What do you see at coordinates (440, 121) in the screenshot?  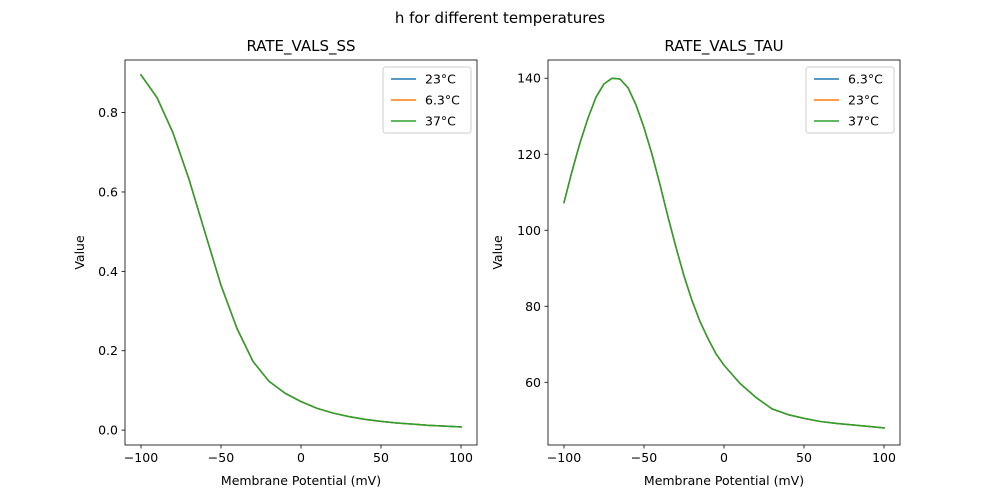 I see `chart-1-legend-label-3: 37°C` at bounding box center [440, 121].